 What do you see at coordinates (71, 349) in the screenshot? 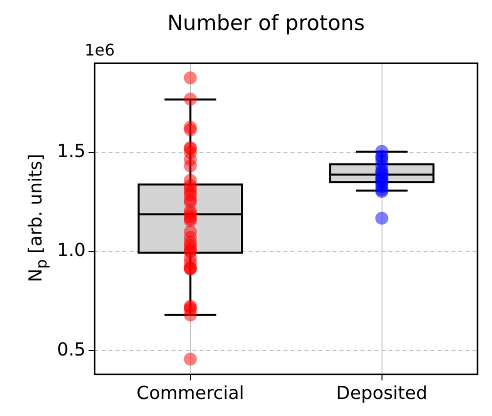
I see `y-tick-label: 0.5` at bounding box center [71, 349].